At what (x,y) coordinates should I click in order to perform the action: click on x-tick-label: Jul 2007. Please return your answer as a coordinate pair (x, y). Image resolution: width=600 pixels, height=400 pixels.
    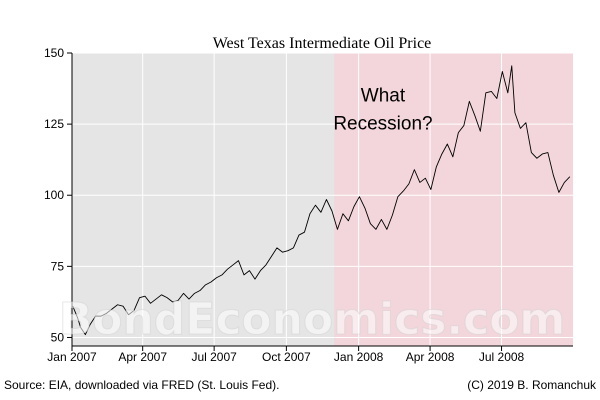
    Looking at the image, I should click on (214, 357).